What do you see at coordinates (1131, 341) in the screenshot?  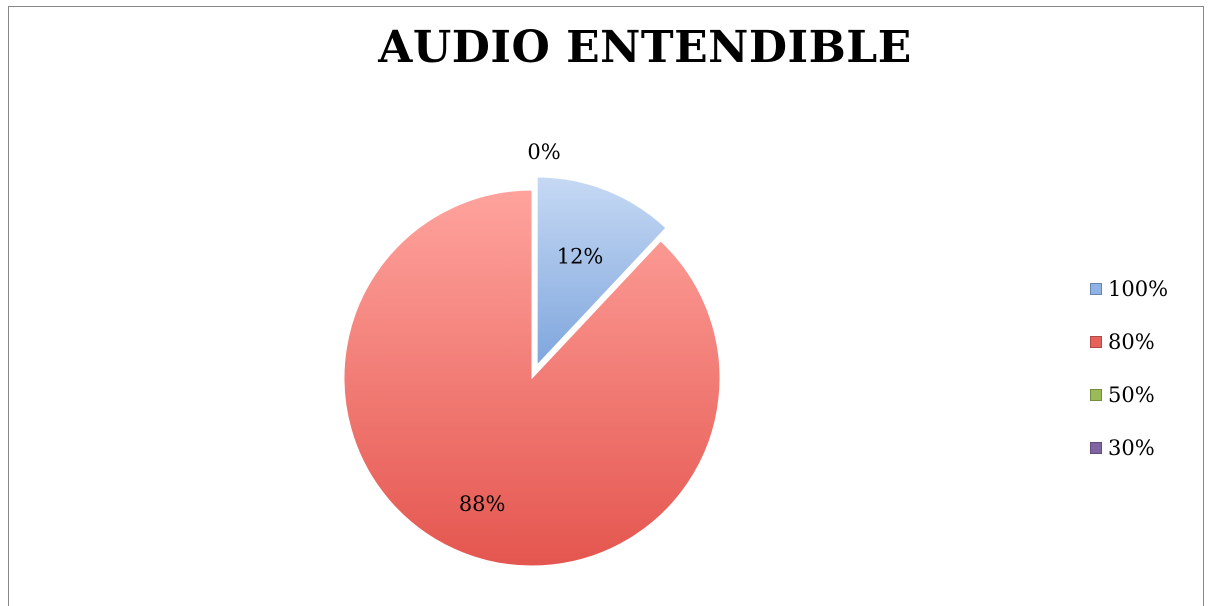 I see `legend-label: 80%` at bounding box center [1131, 341].